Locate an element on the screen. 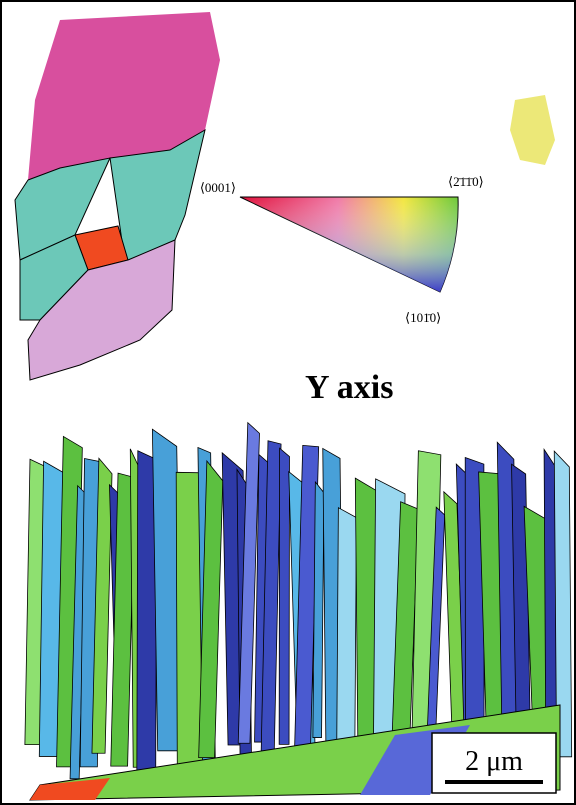 The height and width of the screenshot is (805, 576). scale-label: 2 μm is located at coordinates (494, 761).